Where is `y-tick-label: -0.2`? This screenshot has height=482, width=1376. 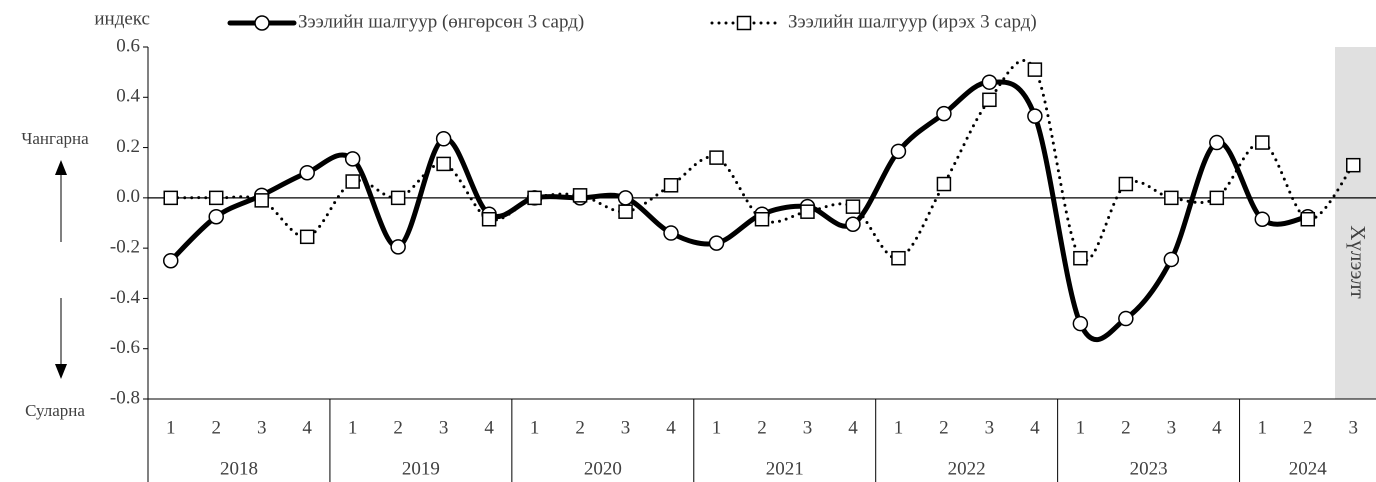 y-tick-label: -0.2 is located at coordinates (125, 247).